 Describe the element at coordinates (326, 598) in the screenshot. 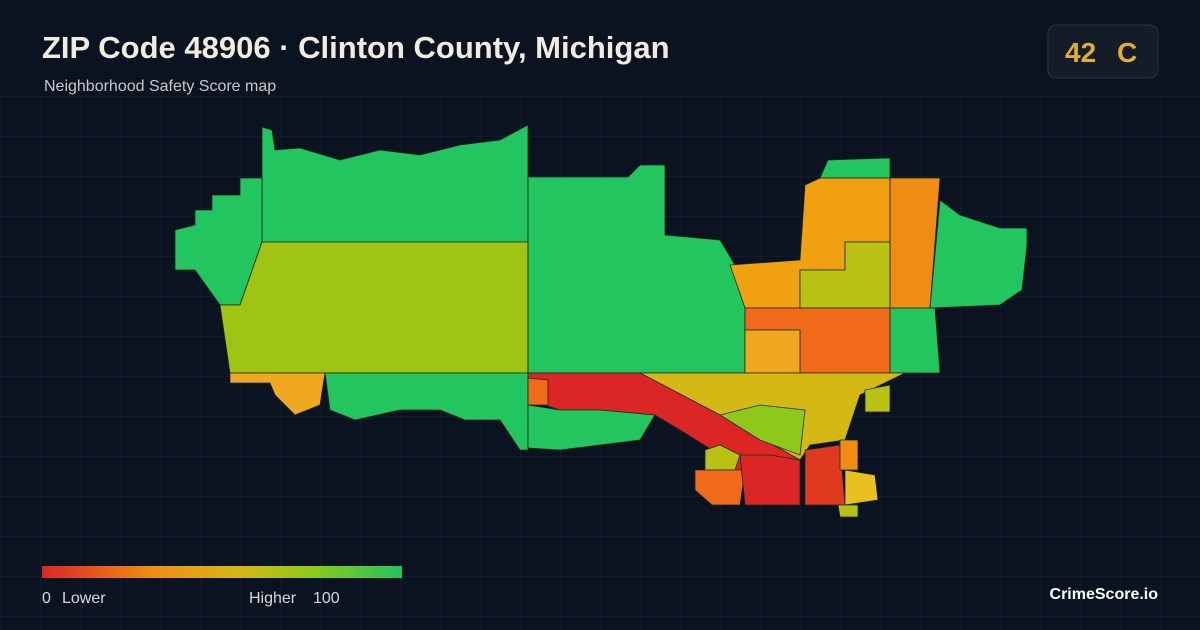

I see `legend-max: 100` at that location.